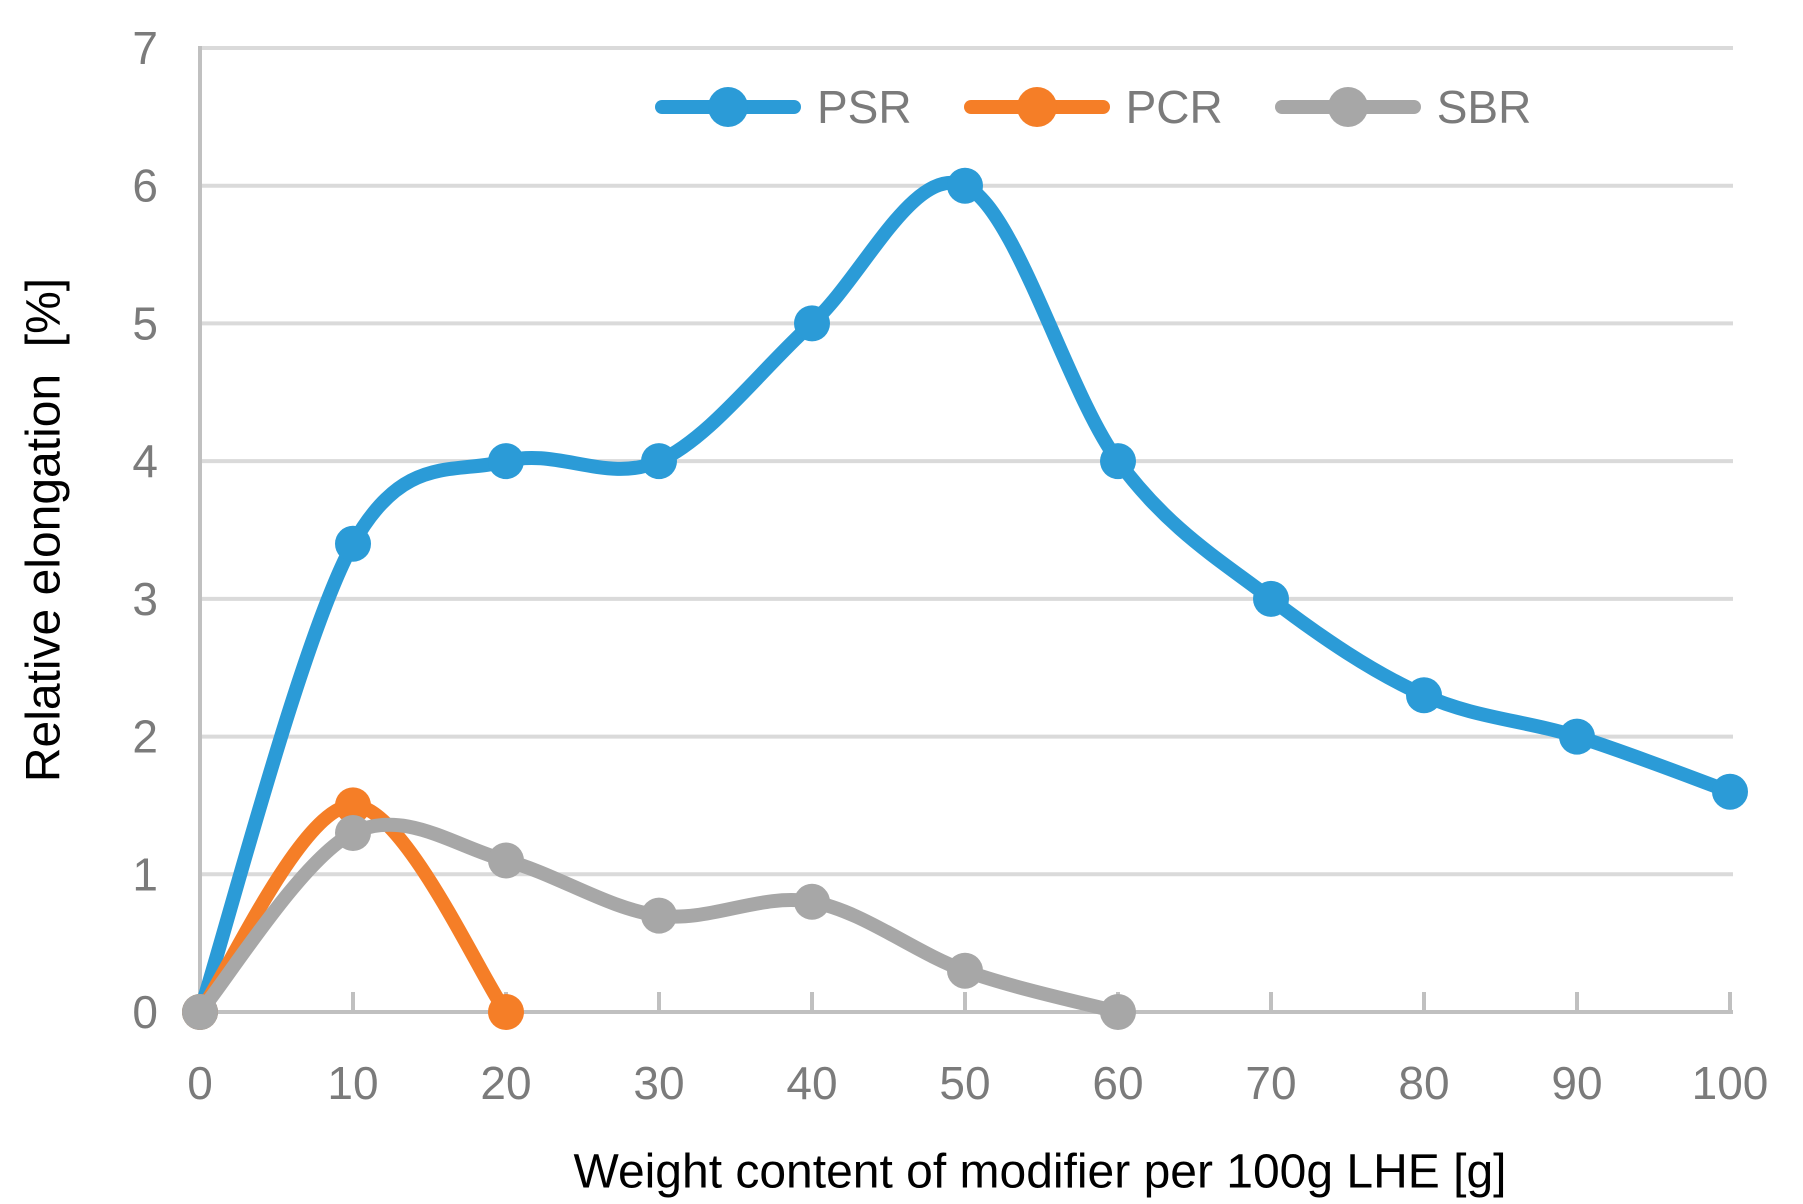 This screenshot has height=1204, width=1803. What do you see at coordinates (1730, 1083) in the screenshot?
I see `x-tick-label-100: 100` at bounding box center [1730, 1083].